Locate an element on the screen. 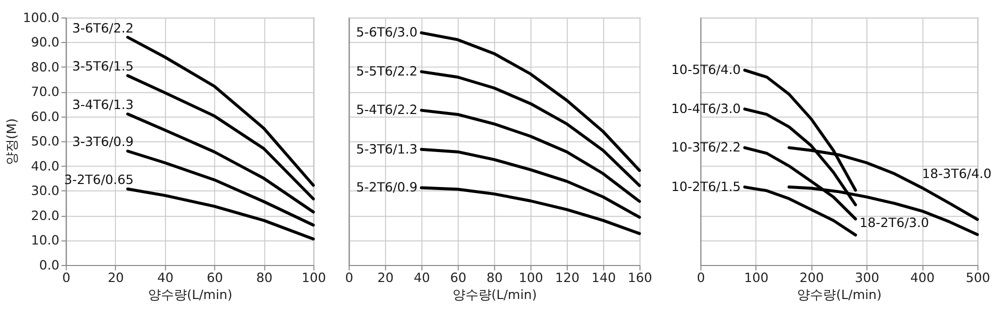 This screenshot has width=1000, height=322. y-tick-label: 10.0 is located at coordinates (45, 241).